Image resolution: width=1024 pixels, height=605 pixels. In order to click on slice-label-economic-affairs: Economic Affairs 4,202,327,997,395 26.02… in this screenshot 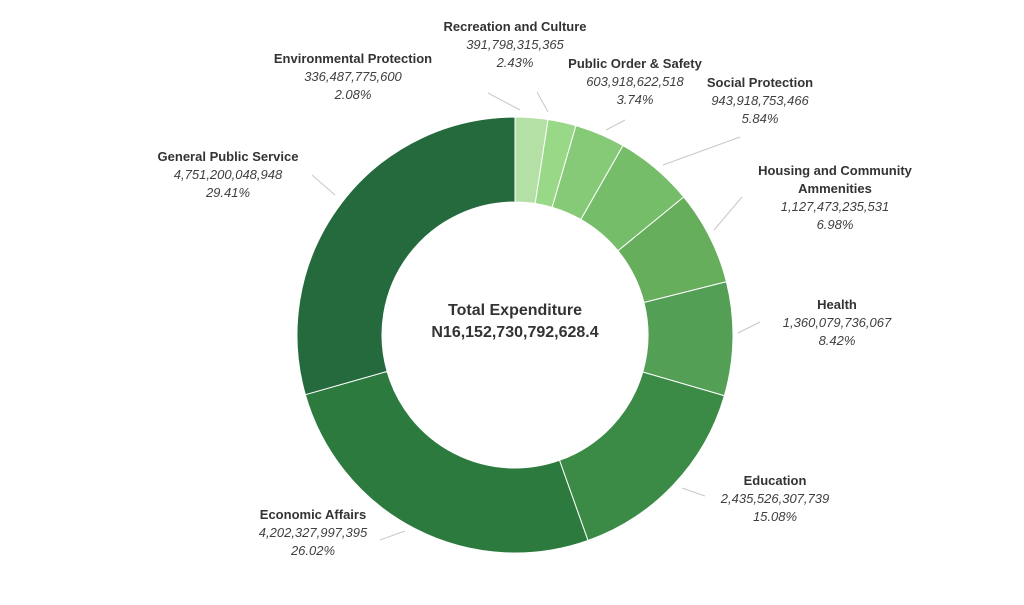, I will do `click(313, 533)`.